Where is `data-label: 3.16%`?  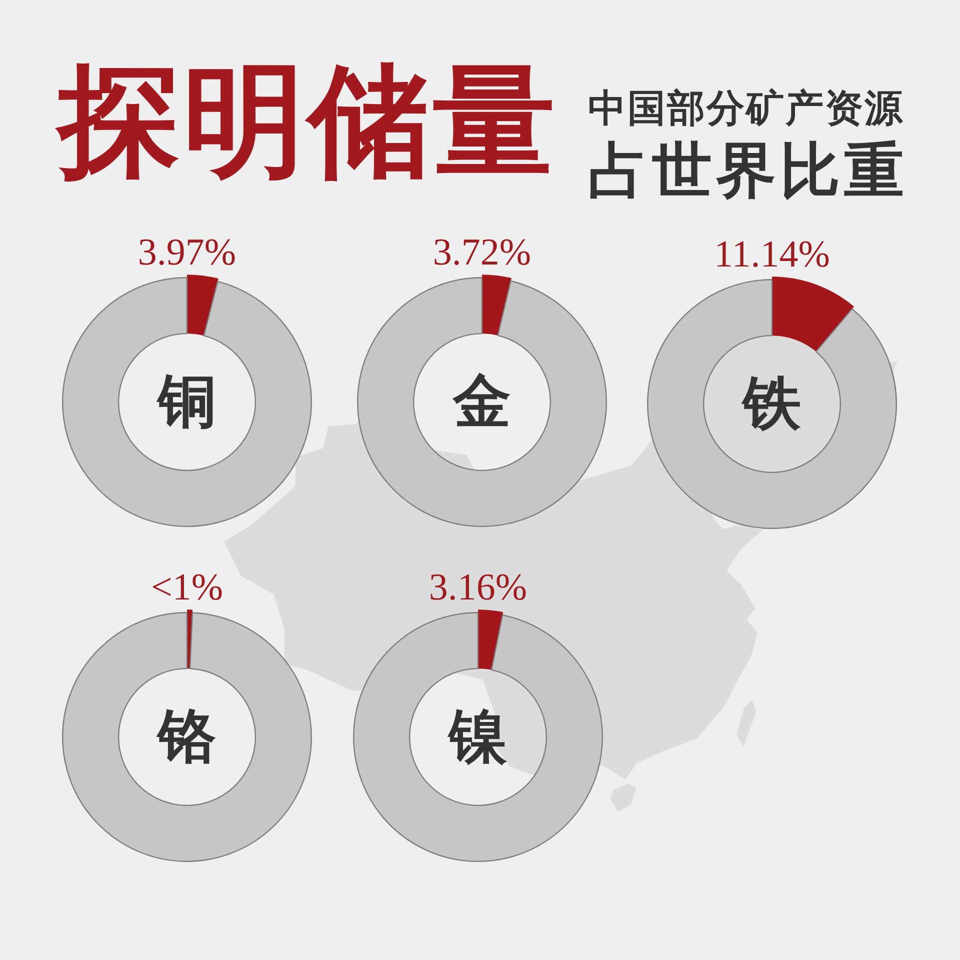 data-label: 3.16% is located at coordinates (478, 587).